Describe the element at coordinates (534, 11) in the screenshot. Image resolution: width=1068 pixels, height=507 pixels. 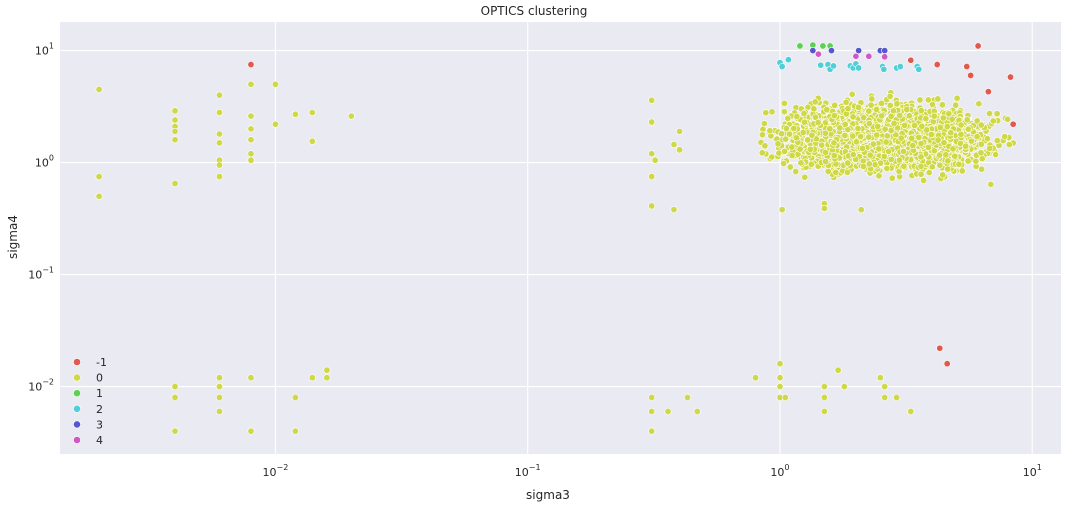
I see `chart-title: OPTICS clustering` at that location.